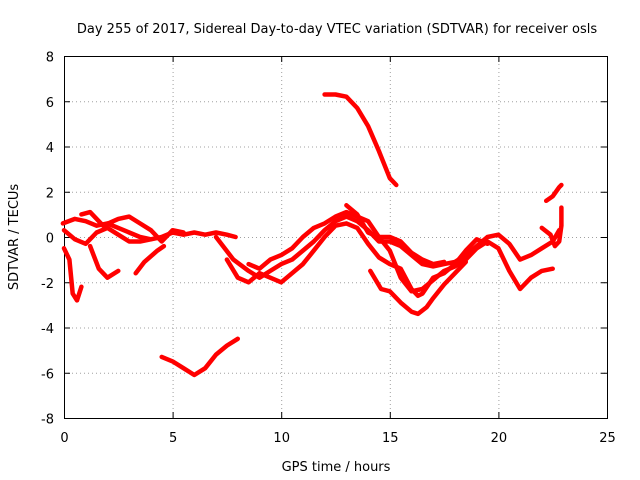  Describe the element at coordinates (499, 438) in the screenshot. I see `x-tick-label: 20` at that location.